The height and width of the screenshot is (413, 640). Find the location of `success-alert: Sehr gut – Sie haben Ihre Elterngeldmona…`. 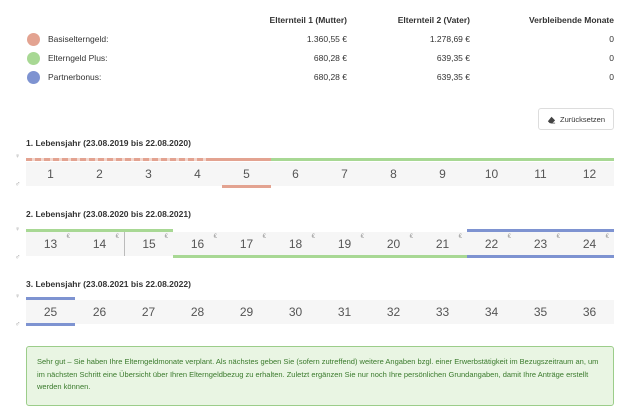

success-alert: Sehr gut – Sie haben Ihre Elterngeldmona… is located at coordinates (320, 376).